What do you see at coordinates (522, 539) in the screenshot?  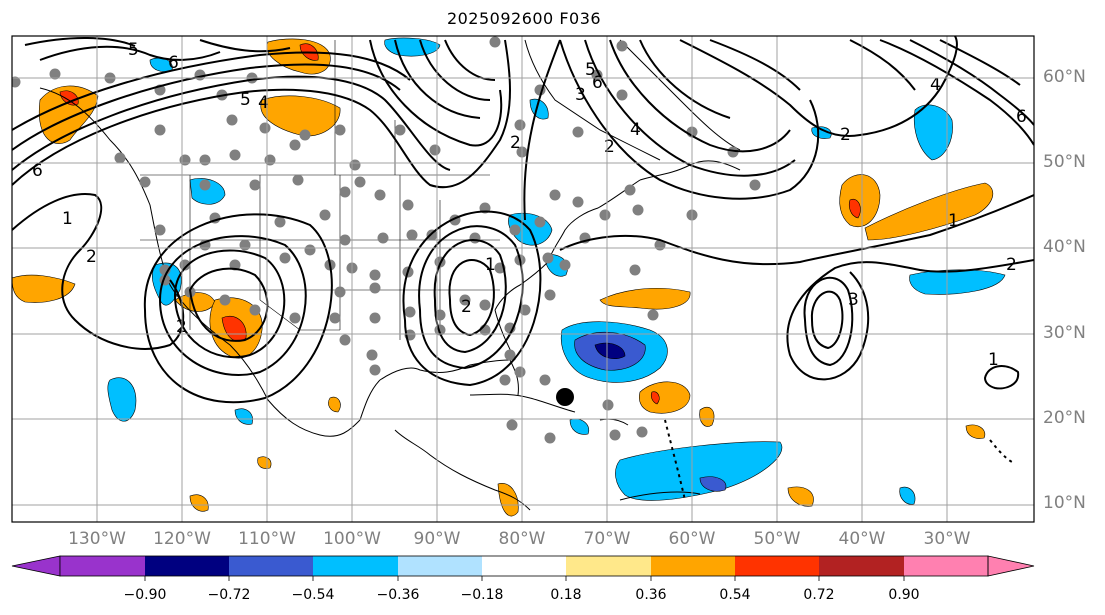 I see `lon-label: 80°W` at bounding box center [522, 539].